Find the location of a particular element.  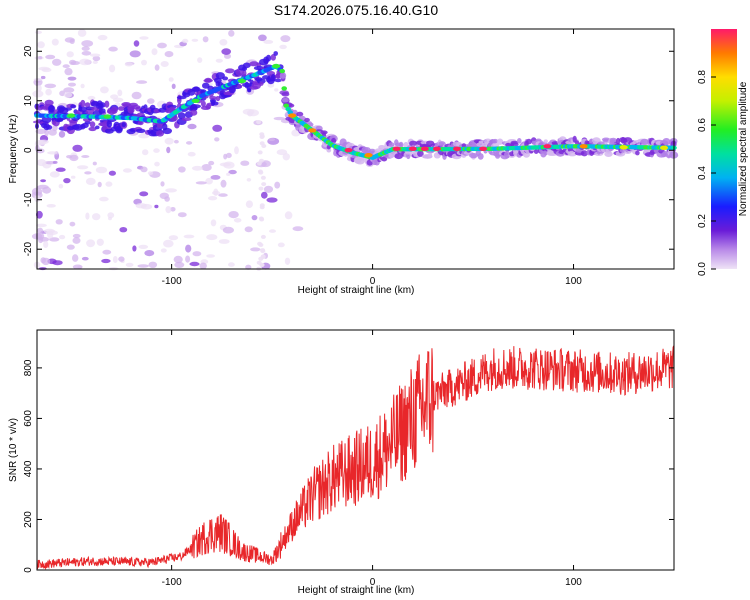

y-tick-label: 20 is located at coordinates (28, 51).